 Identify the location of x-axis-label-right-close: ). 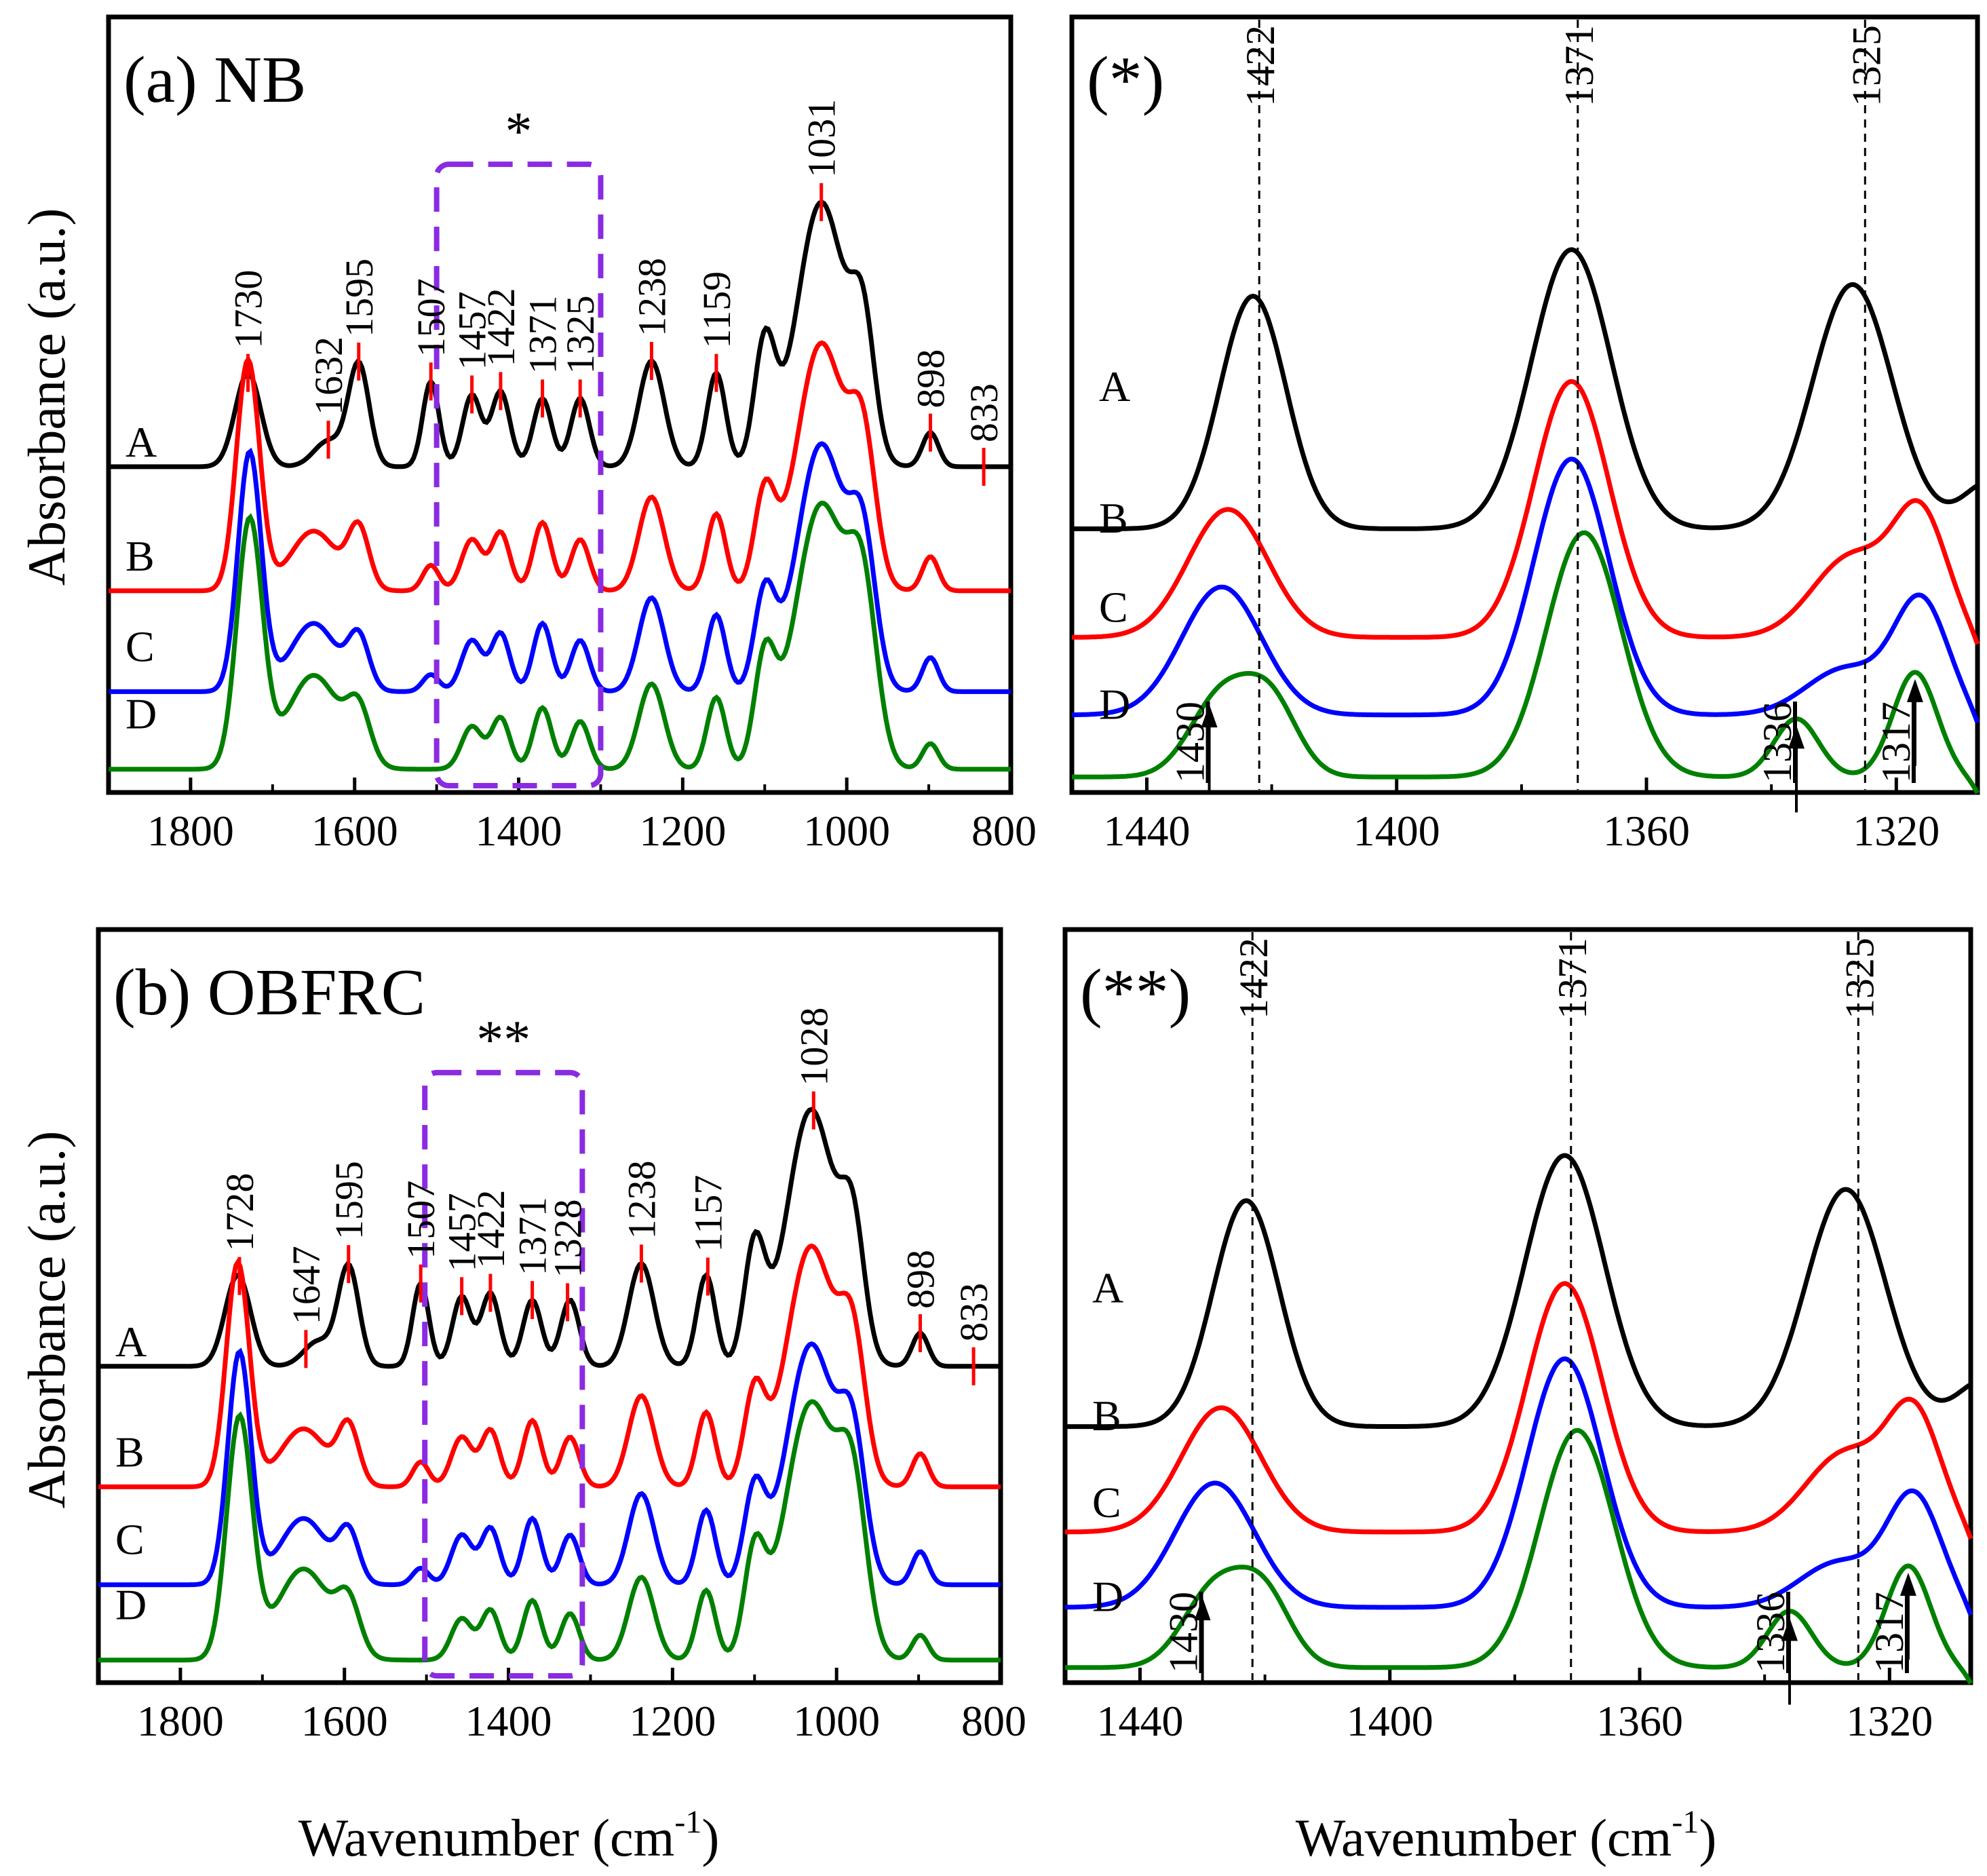
(1707, 1837).